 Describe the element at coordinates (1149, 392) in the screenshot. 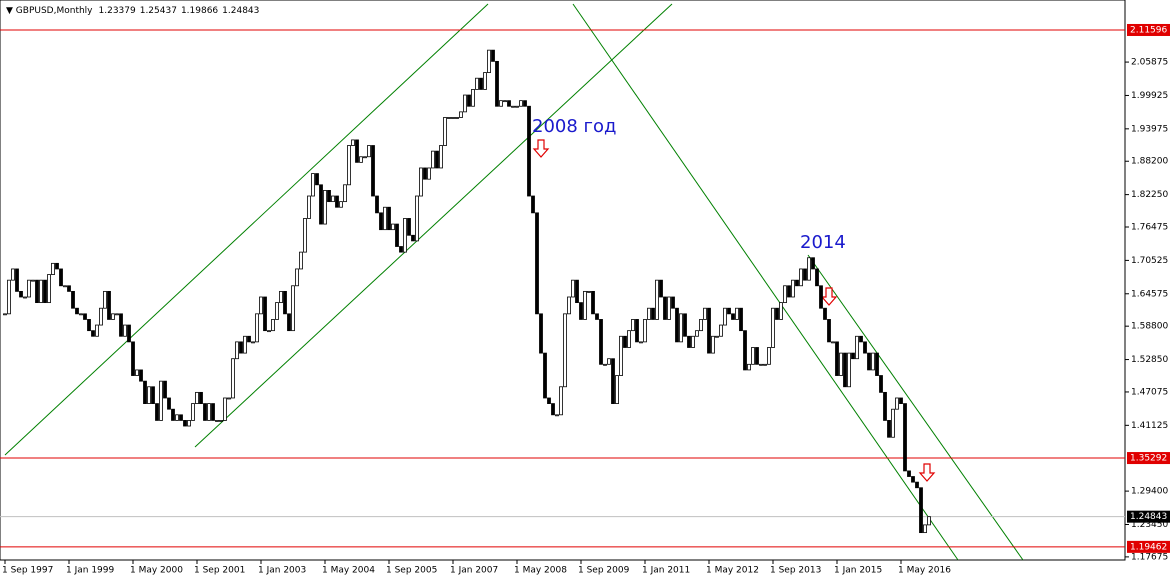

I see `y-tick-label: 1.47075` at that location.